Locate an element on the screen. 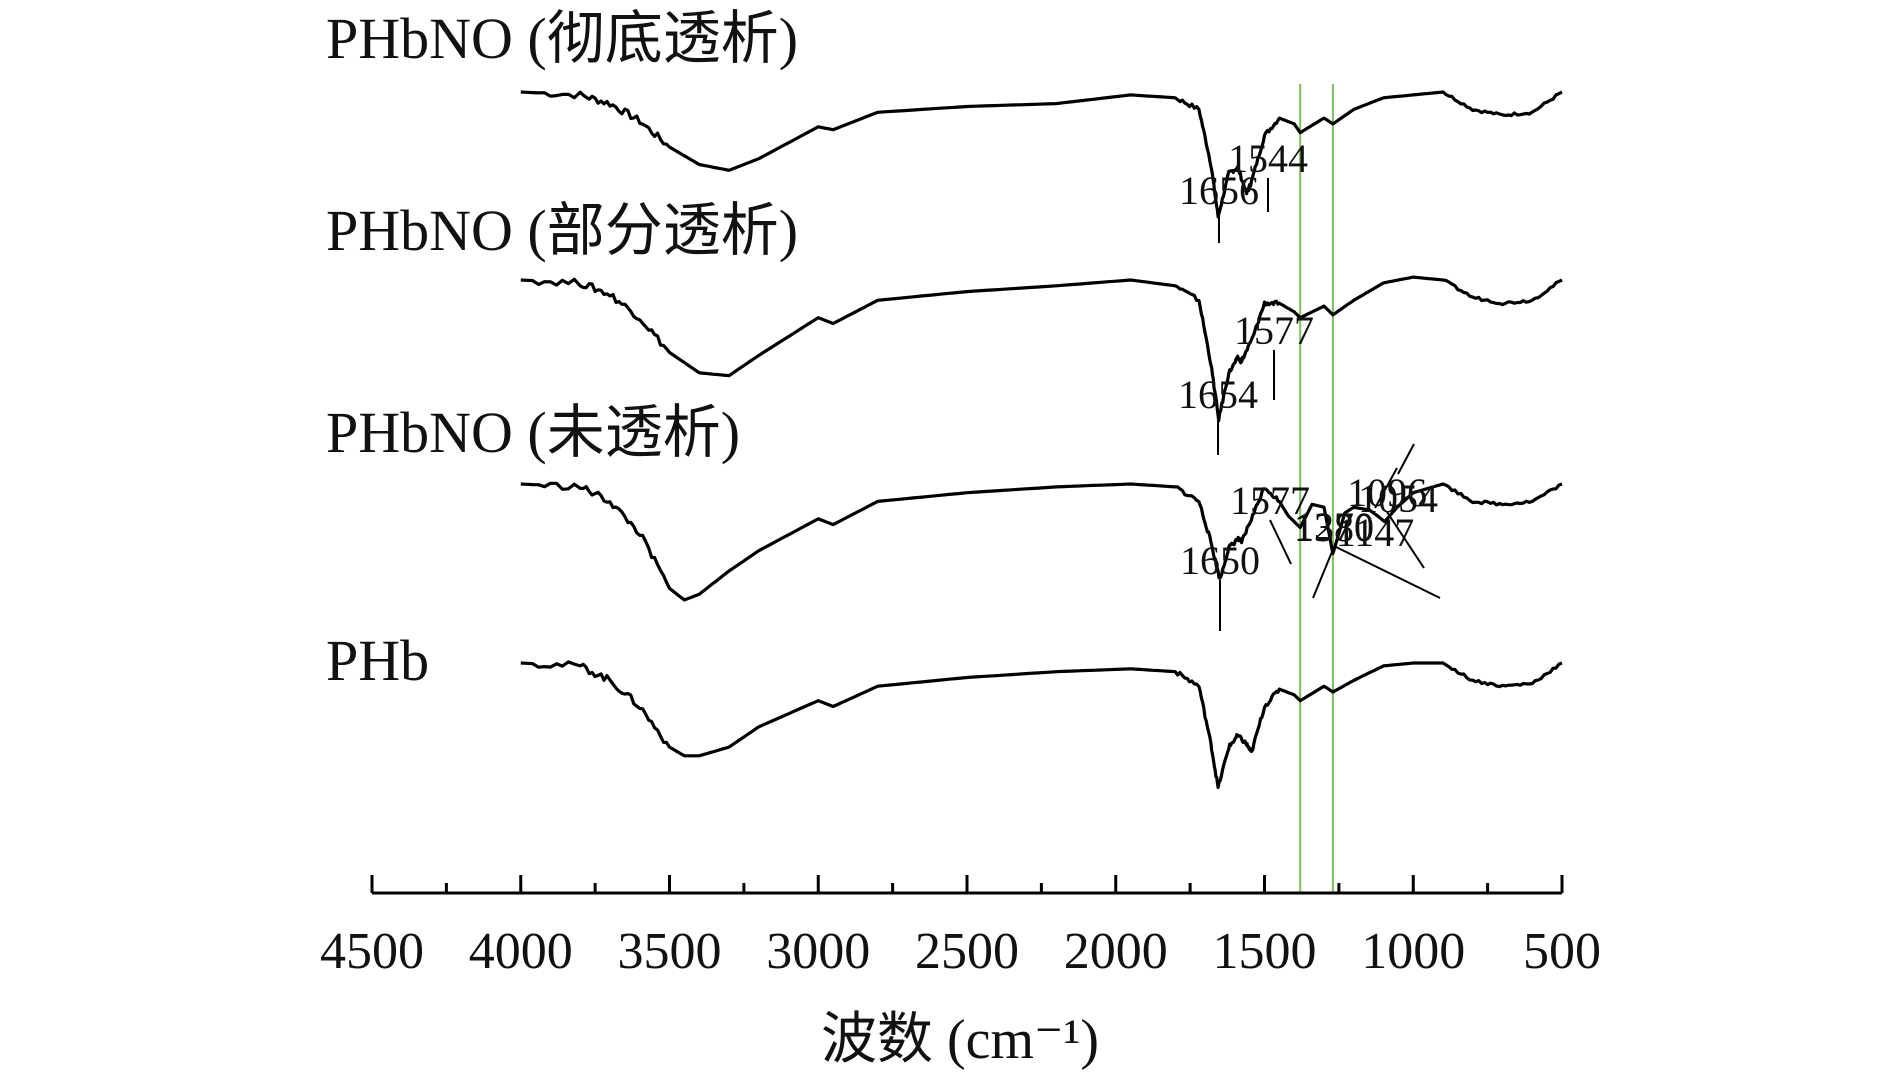 This screenshot has height=1078, width=1890. peak-label-1-1: 1577 is located at coordinates (1274, 330).